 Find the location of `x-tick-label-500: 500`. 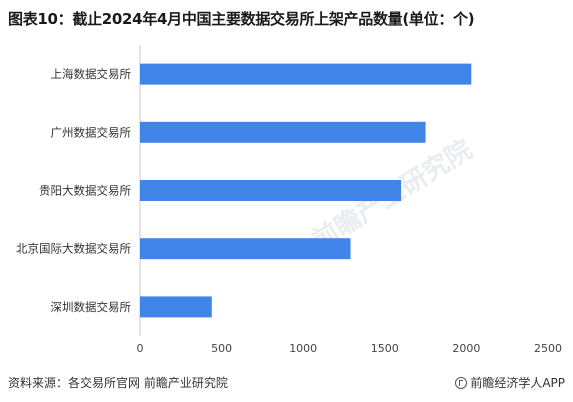

x-tick-label-500: 500 is located at coordinates (221, 348).